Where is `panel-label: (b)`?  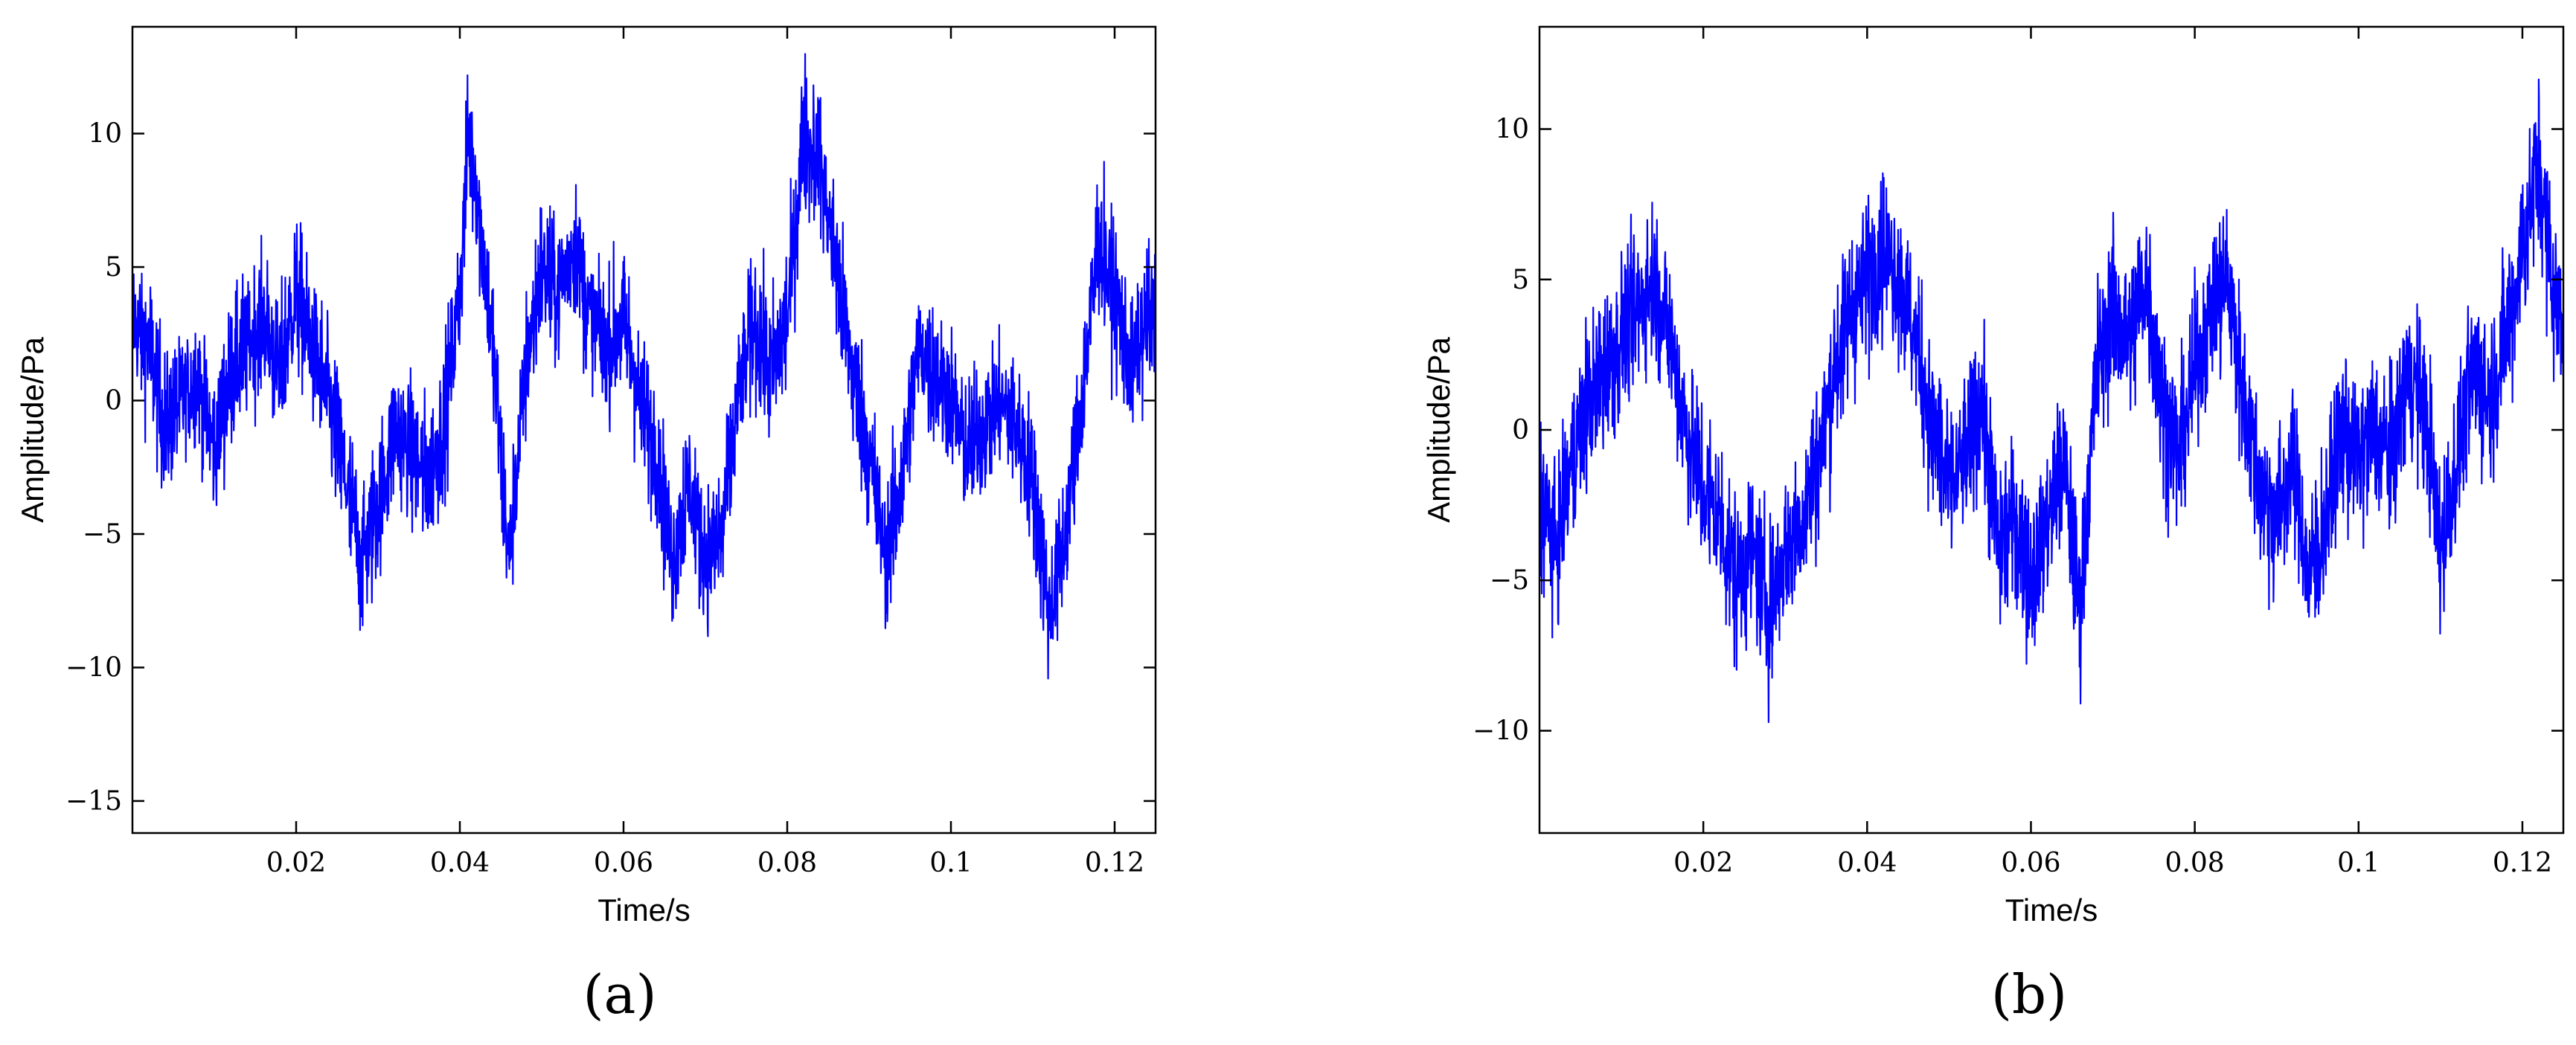
panel-label: (b) is located at coordinates (2029, 995).